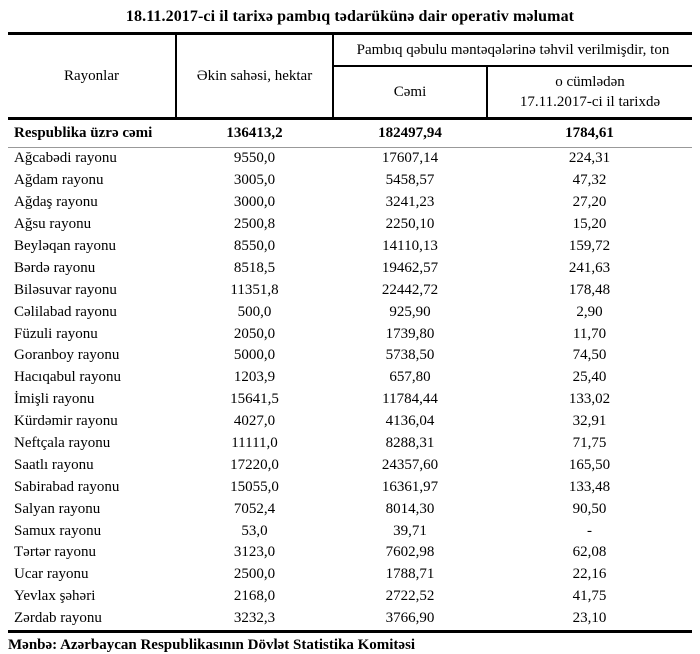  I want to click on table-row: Salyan rayonu 7052,4 8014,30 90,50, so click(350, 509).